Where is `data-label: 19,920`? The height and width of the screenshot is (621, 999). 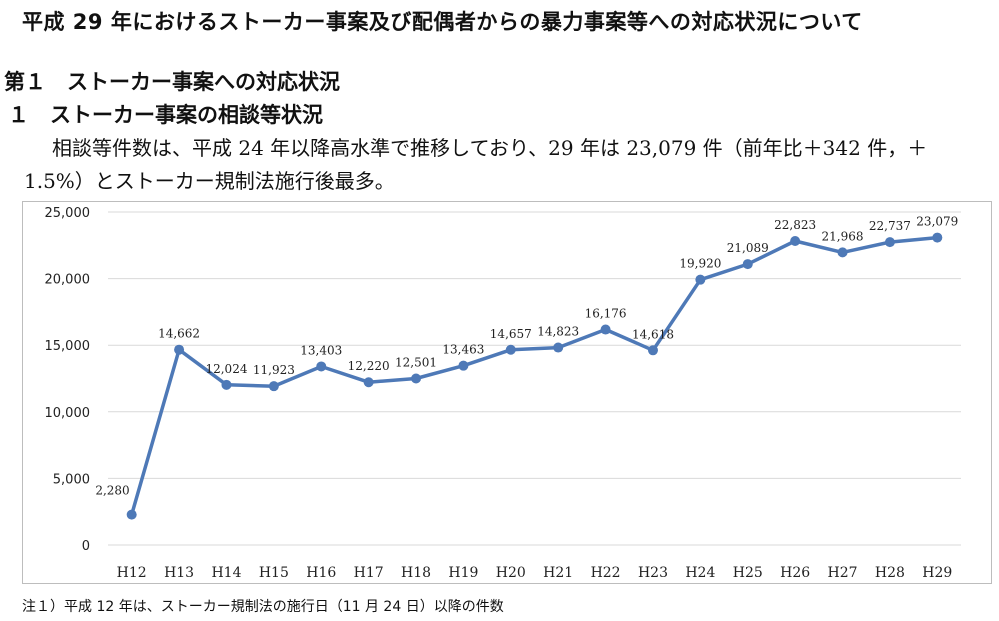 data-label: 19,920 is located at coordinates (700, 264).